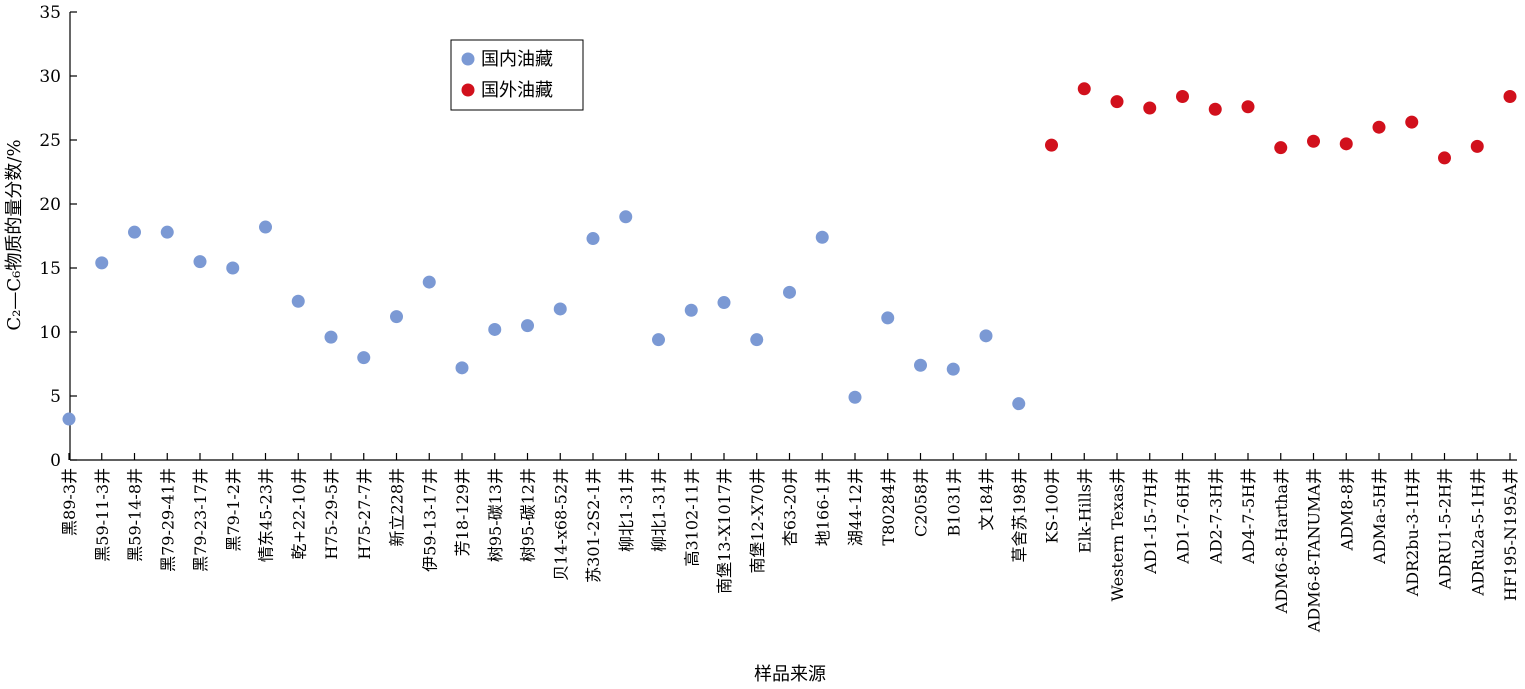 Image resolution: width=1525 pixels, height=689 pixels. I want to click on x-tick-label: 黑79-29-41井, so click(167, 520).